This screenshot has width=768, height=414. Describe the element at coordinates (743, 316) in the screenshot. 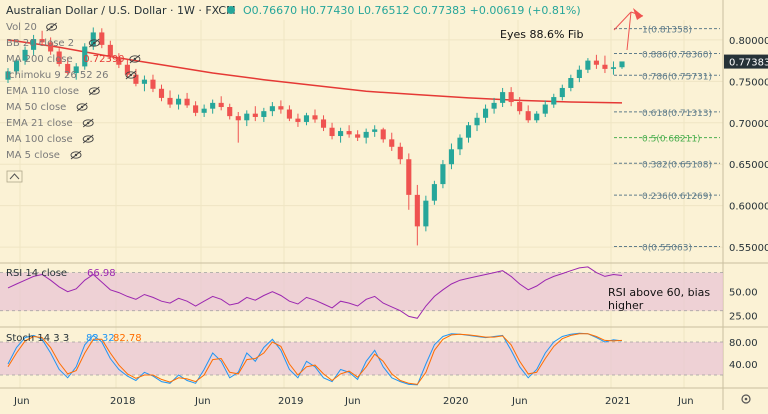

I see `osc-tick-label: 25.00` at that location.